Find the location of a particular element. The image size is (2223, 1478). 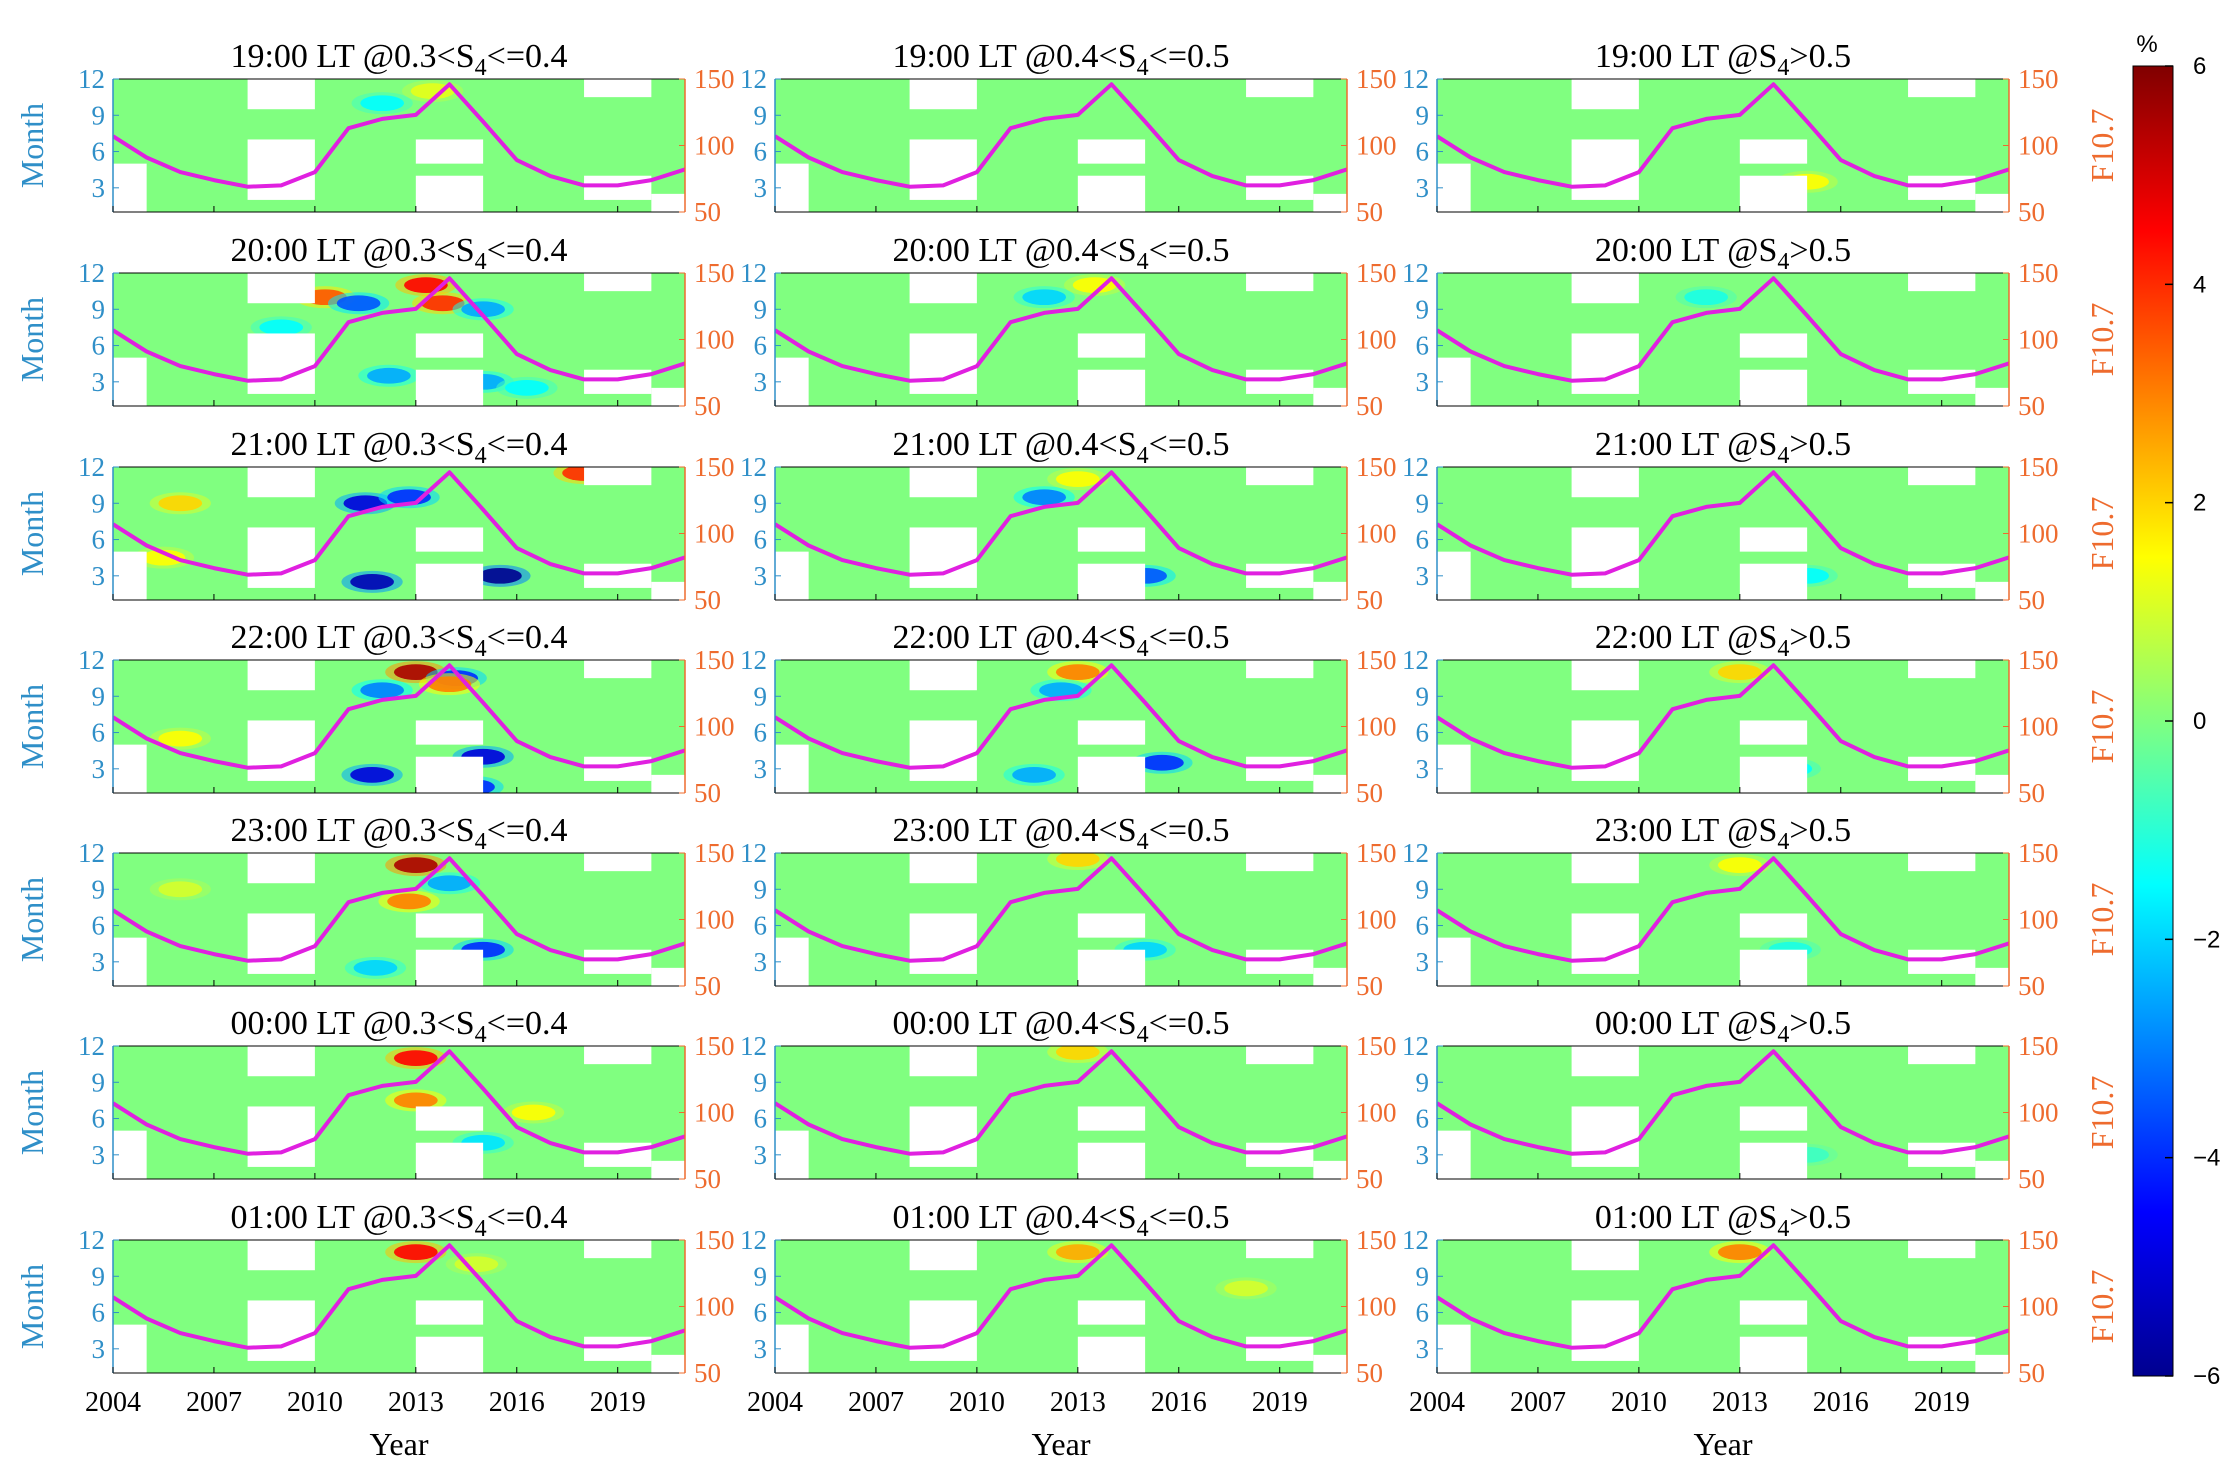

panel-title: 22:00 LT @S4>0.5 is located at coordinates (1723, 640).